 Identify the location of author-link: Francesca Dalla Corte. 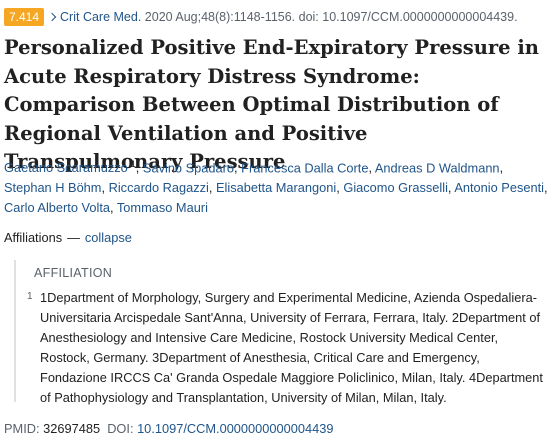
(305, 168).